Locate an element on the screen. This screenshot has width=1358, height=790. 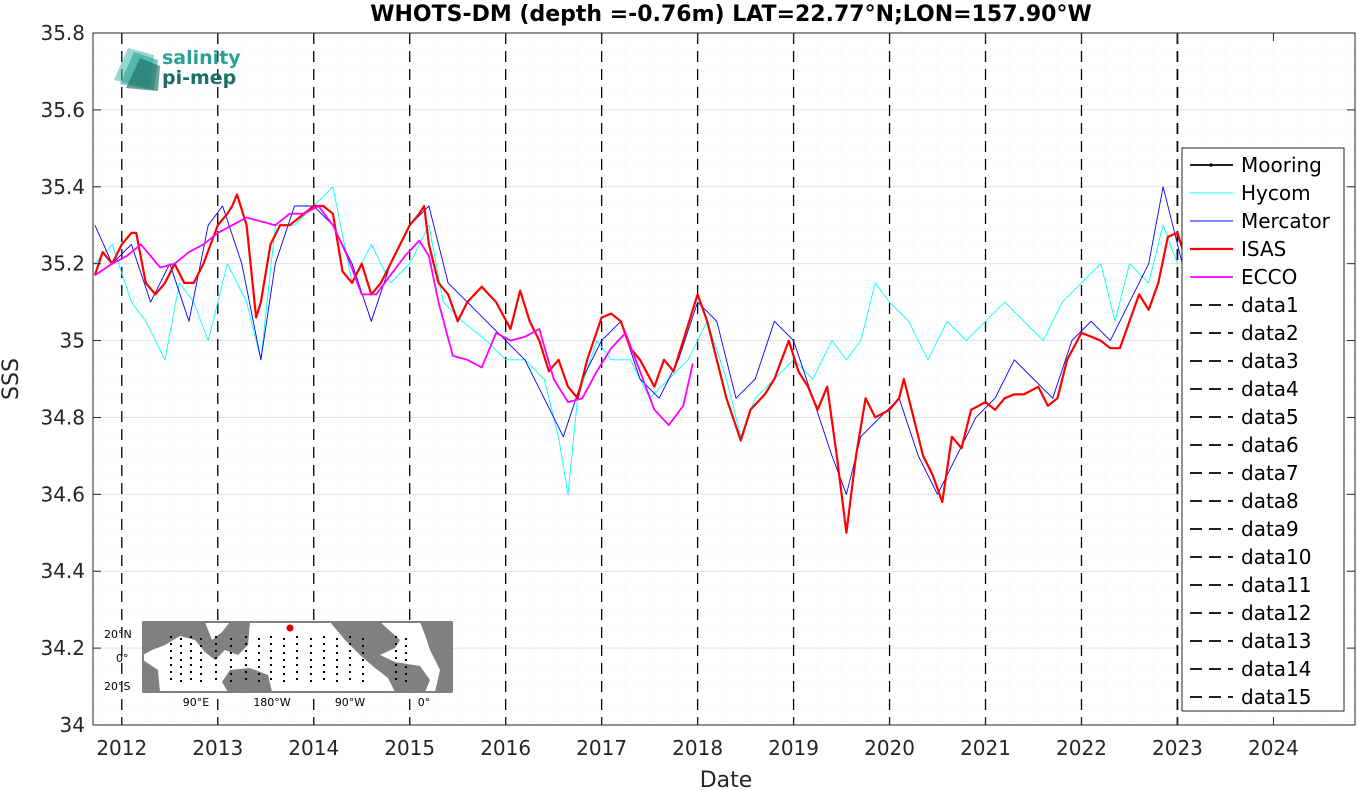
y-tick-label: 34.6 is located at coordinates (62, 494).